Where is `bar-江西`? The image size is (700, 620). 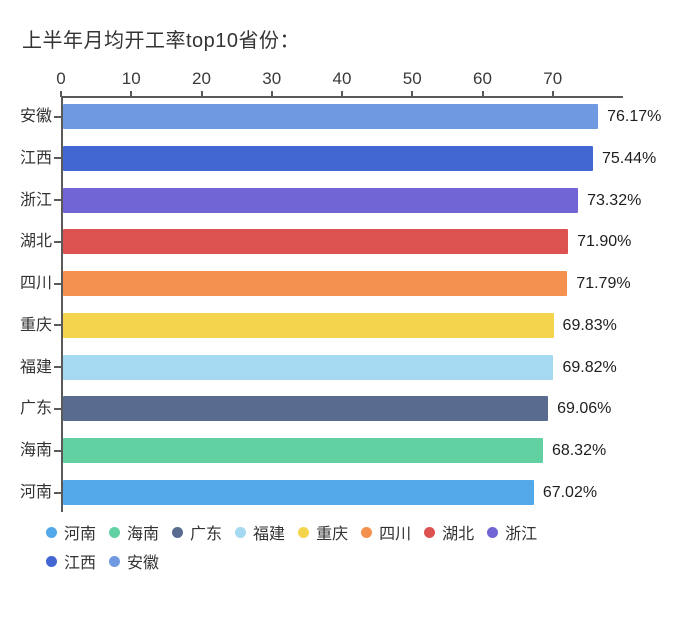
bar-江西 is located at coordinates (328, 158).